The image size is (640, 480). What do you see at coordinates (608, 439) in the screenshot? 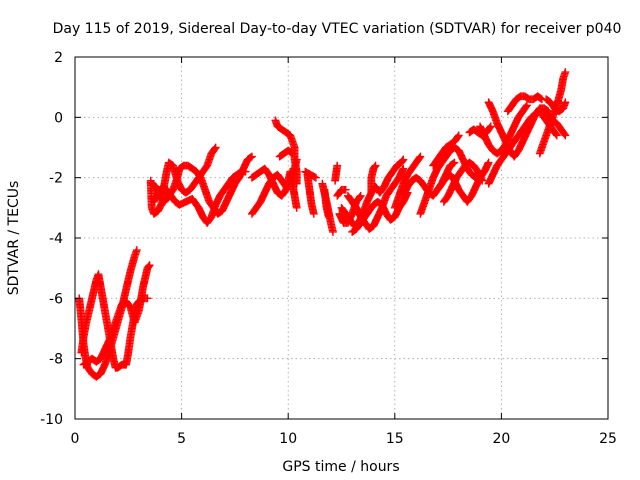
I see `x-tick-label: 25` at bounding box center [608, 439].